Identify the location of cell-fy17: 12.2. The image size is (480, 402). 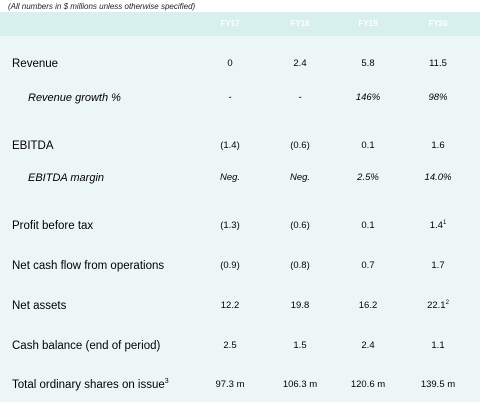
(230, 305).